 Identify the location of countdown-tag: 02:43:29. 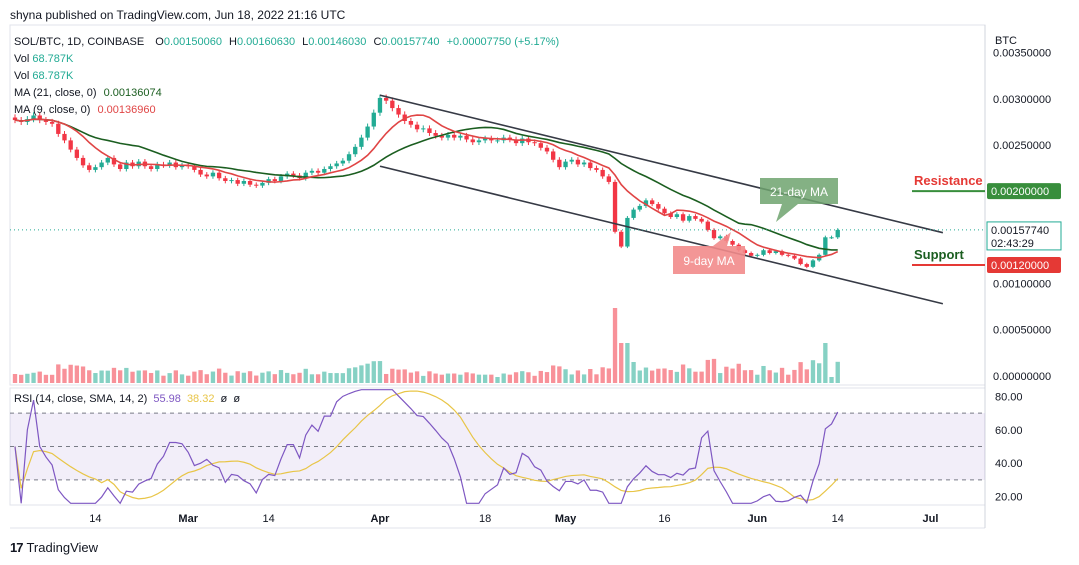
(1012, 244).